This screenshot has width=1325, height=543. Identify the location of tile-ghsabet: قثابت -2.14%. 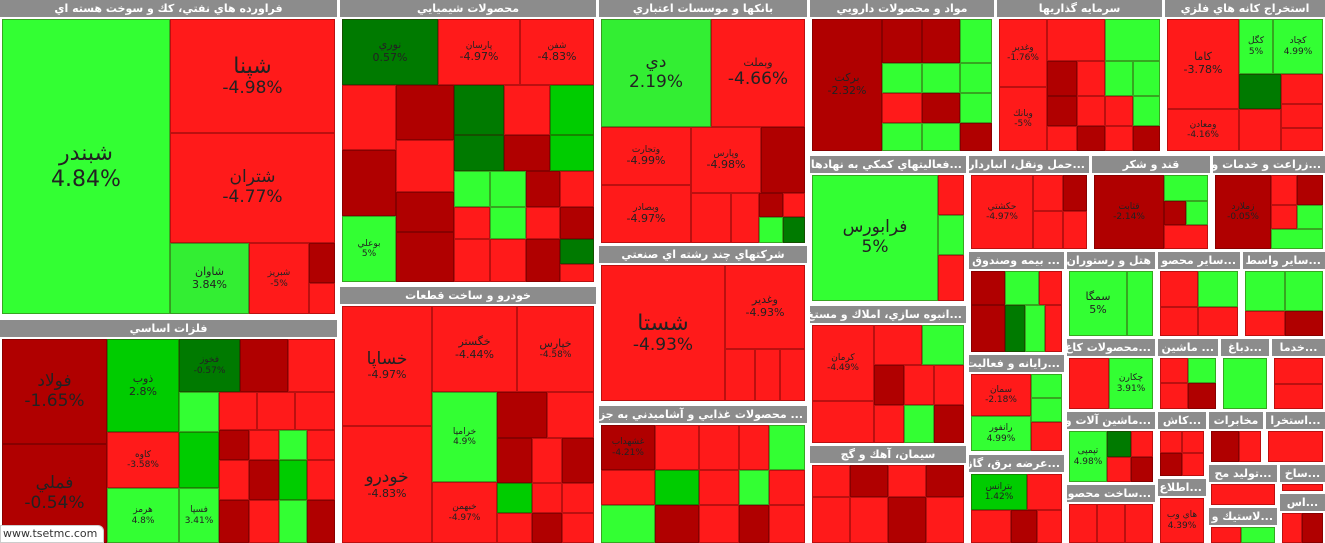
(1129, 212).